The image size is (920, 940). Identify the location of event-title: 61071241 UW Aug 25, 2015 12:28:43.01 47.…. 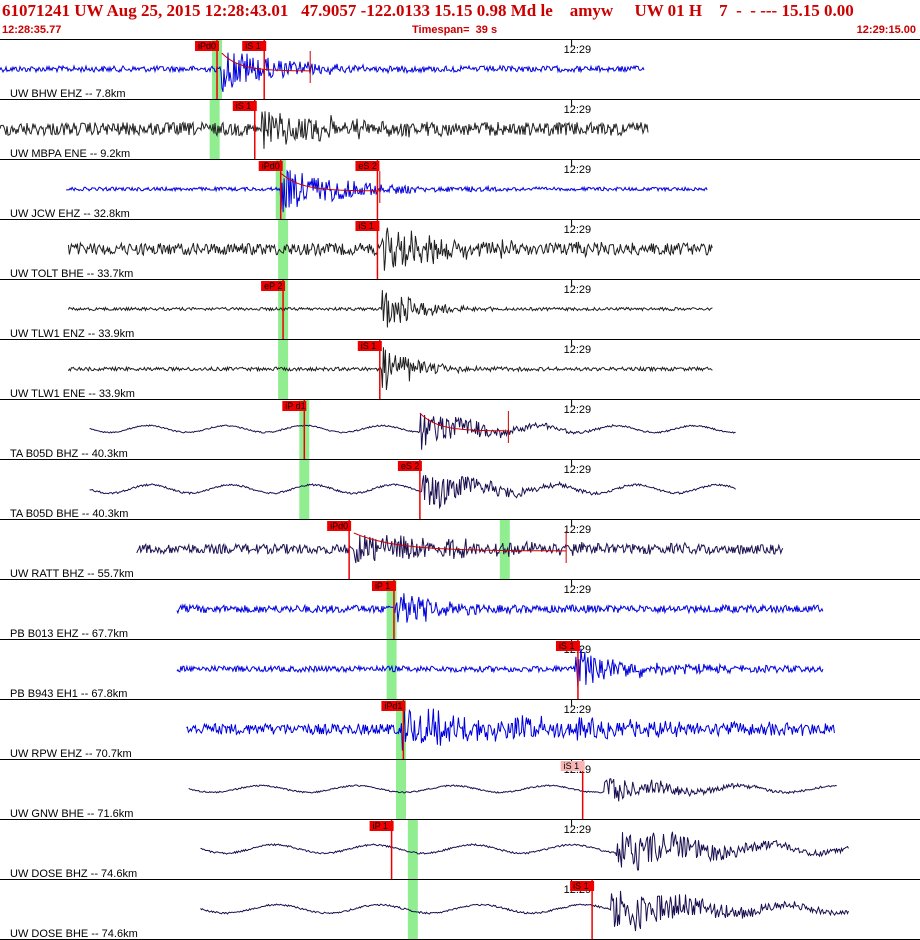
(428, 10).